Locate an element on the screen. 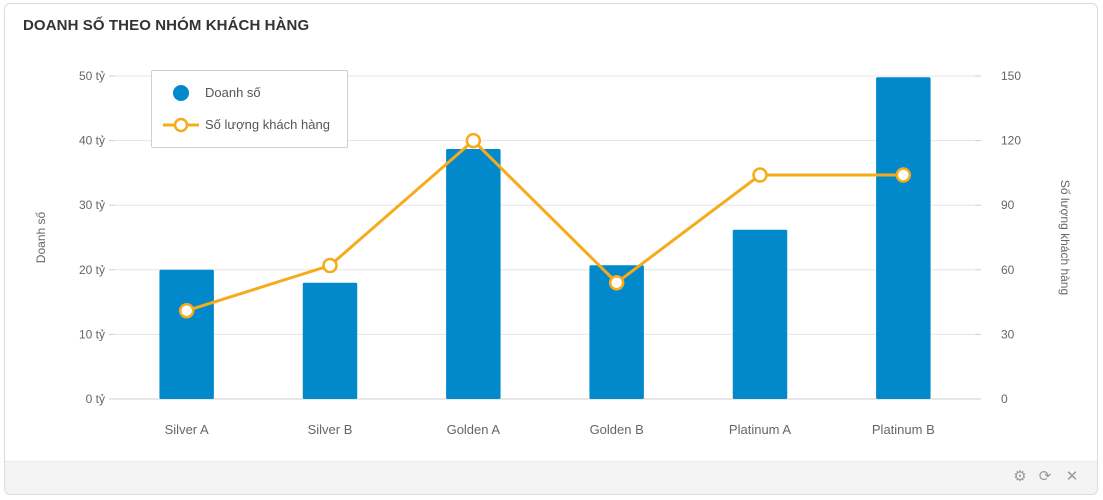  y-right-tick-label: 30 is located at coordinates (1008, 334).